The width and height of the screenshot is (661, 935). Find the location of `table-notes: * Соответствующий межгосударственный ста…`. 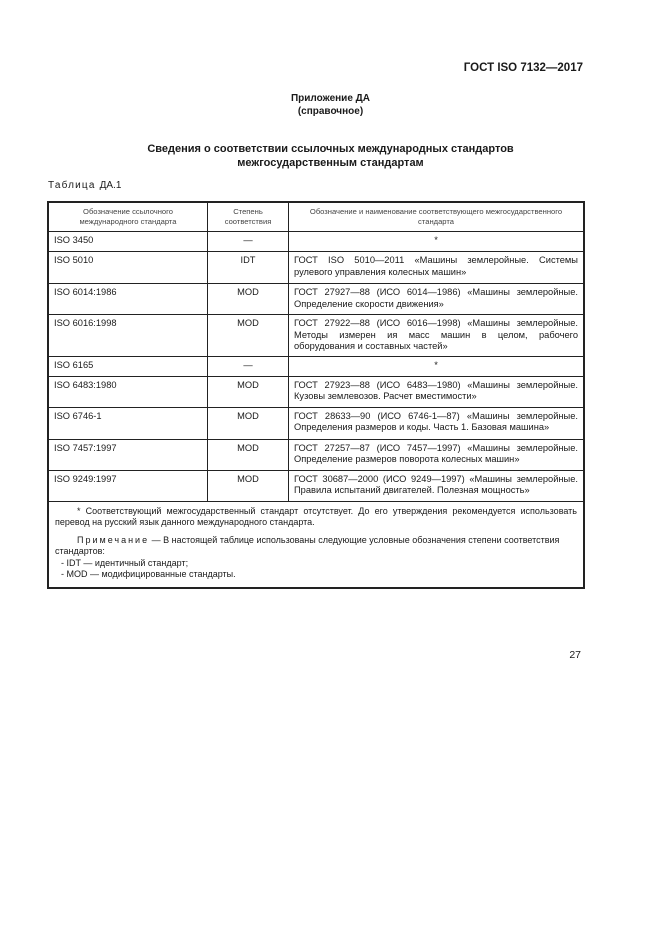

table-notes: * Соответствующий межгосударственный ста… is located at coordinates (316, 544).